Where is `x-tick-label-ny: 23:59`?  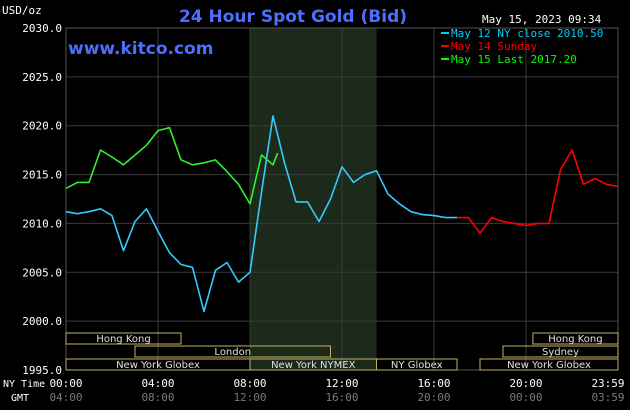
x-tick-label-ny: 23:59 is located at coordinates (607, 383).